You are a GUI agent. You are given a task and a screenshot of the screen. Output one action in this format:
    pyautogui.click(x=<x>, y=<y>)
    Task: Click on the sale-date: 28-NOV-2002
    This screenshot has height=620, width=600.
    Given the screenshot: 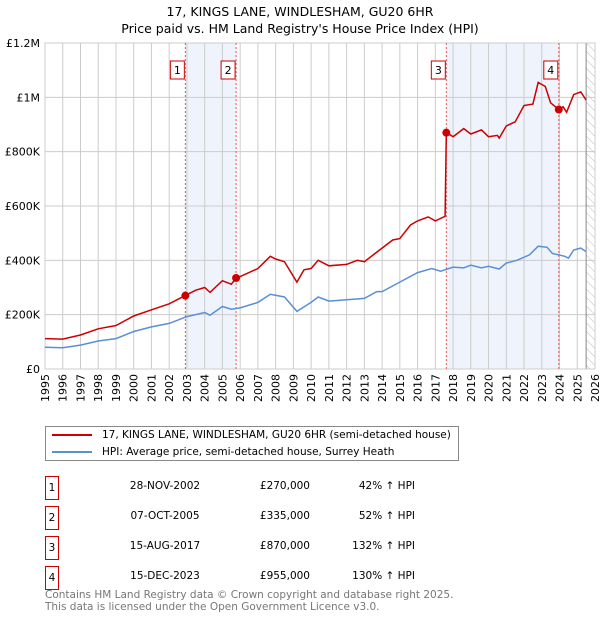 What is the action you would take?
    pyautogui.click(x=165, y=486)
    